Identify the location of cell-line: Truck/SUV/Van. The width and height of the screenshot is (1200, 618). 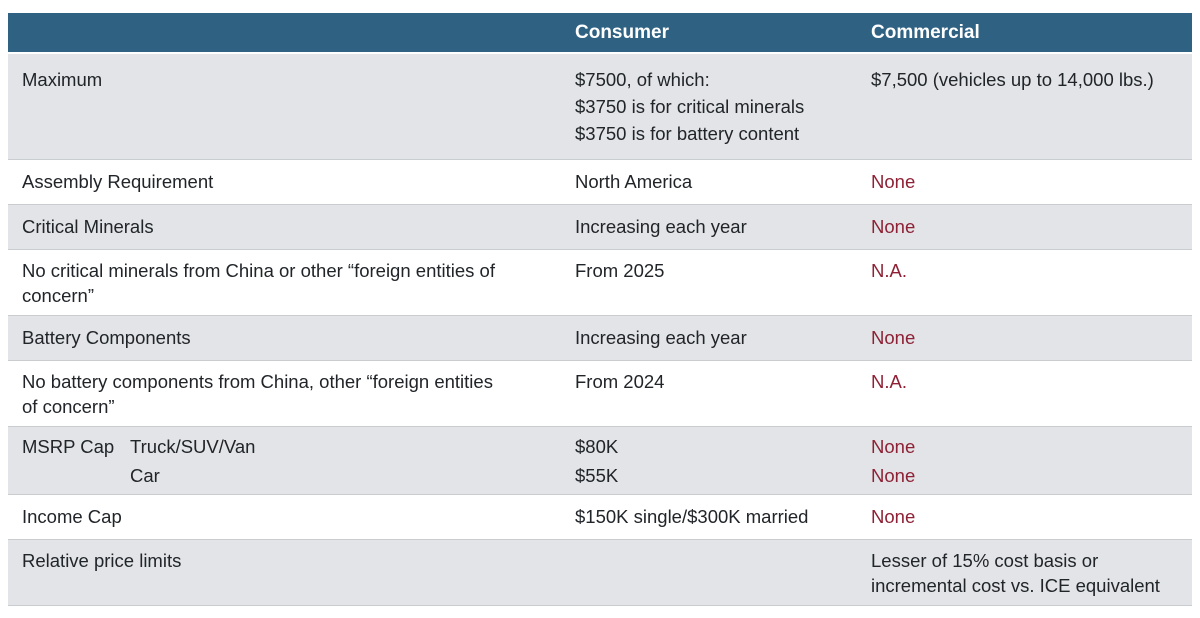
(193, 446).